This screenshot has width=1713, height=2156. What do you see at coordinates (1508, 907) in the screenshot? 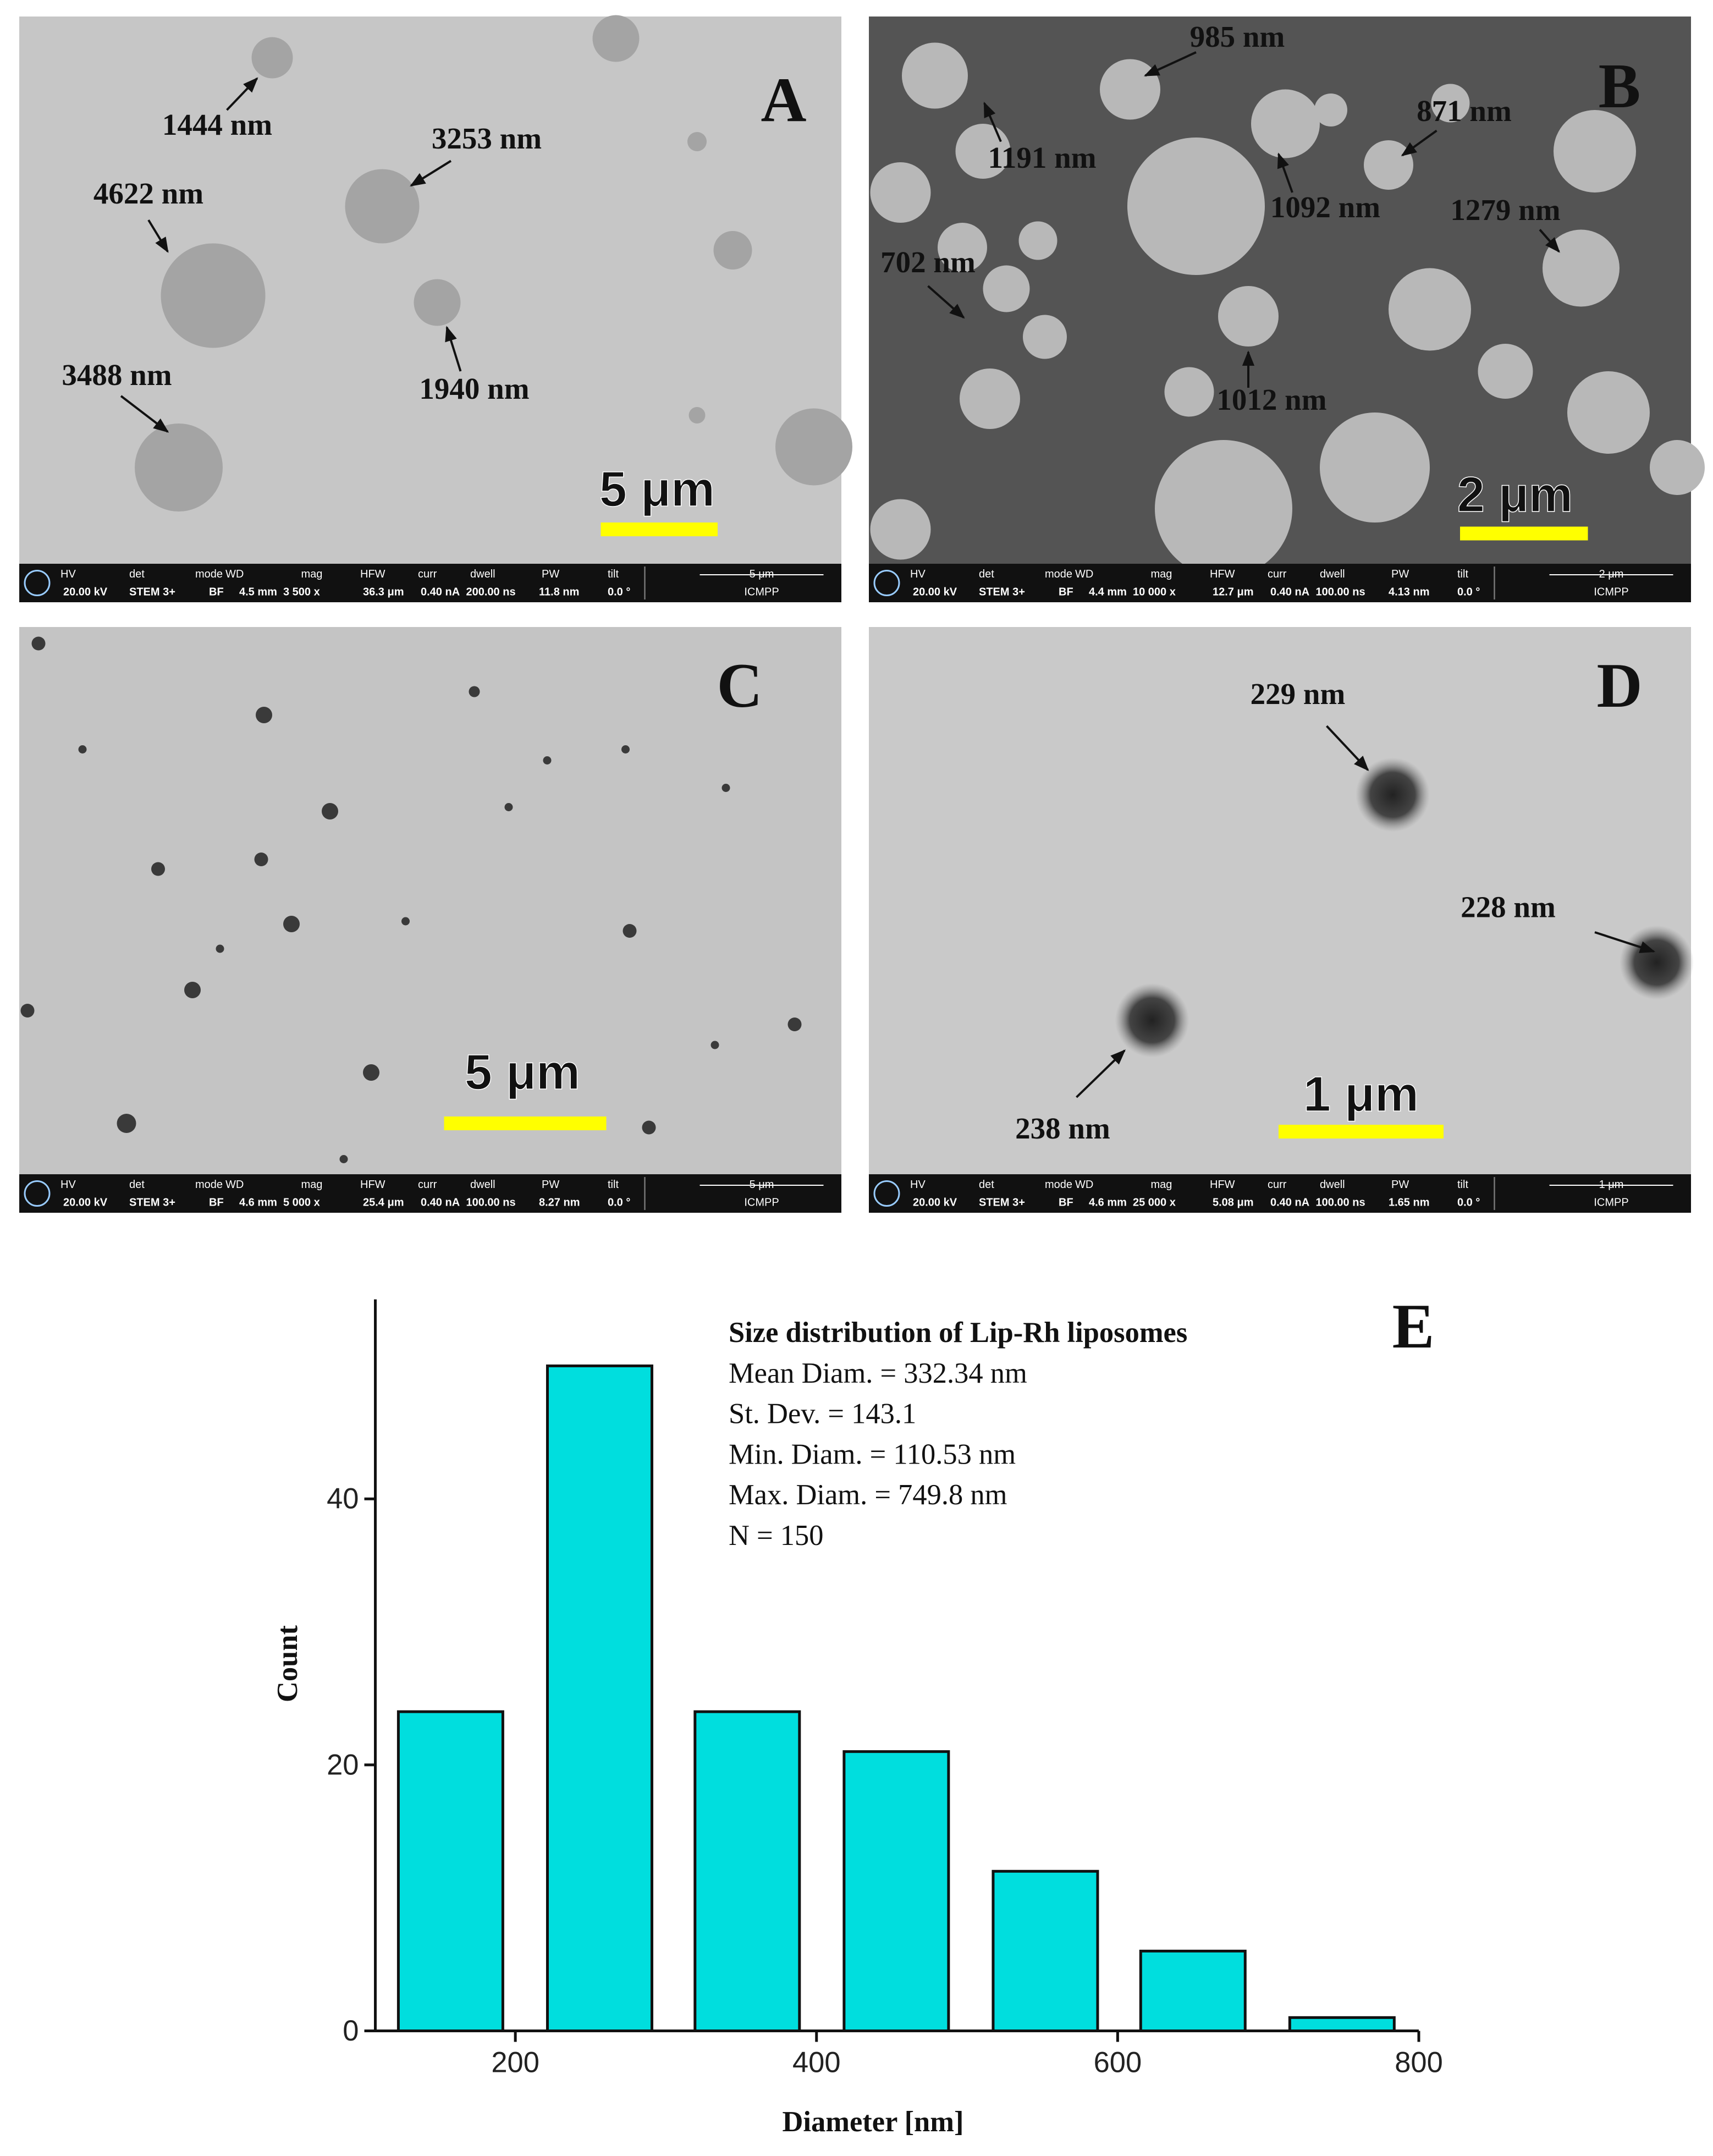
I see `size-label: 228 nm` at bounding box center [1508, 907].